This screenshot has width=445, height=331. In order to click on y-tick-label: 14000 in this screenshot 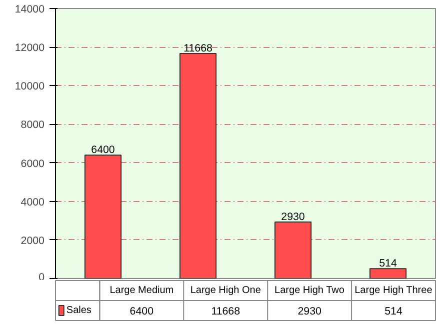, I will do `click(29, 10)`.